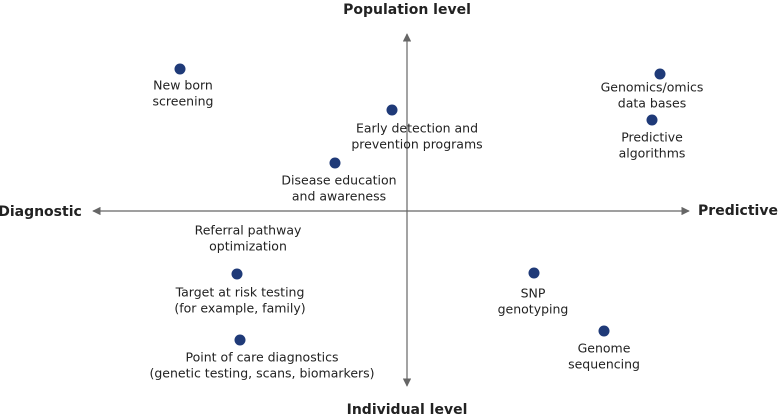  I want to click on axis-label-left: Diagnostic, so click(41, 212).